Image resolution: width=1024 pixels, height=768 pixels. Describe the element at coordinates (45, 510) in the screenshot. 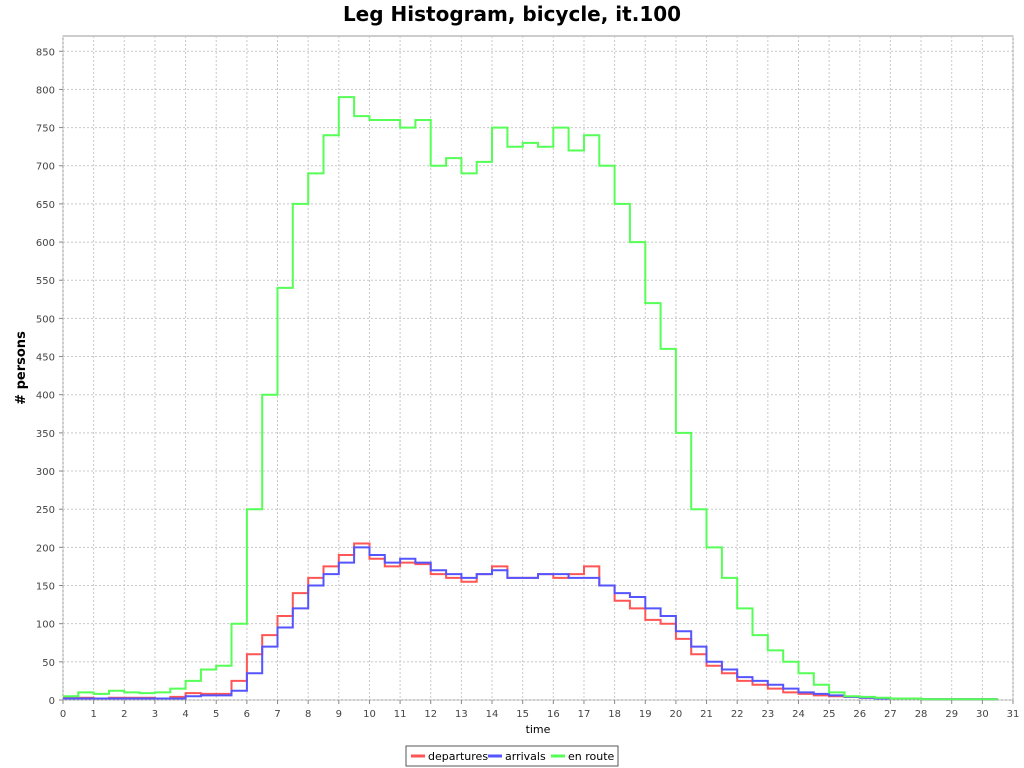

I see `y-tick-label: 250` at that location.